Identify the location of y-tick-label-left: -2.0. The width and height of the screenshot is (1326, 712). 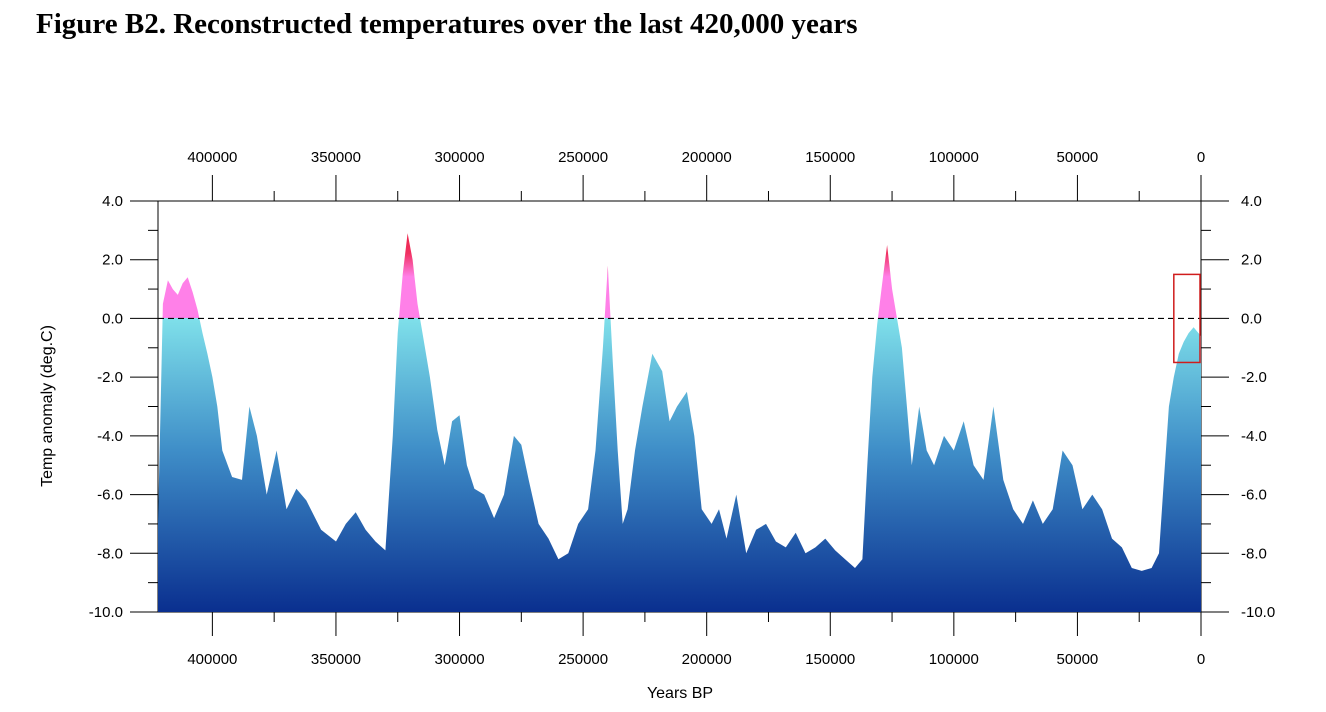
(110, 377).